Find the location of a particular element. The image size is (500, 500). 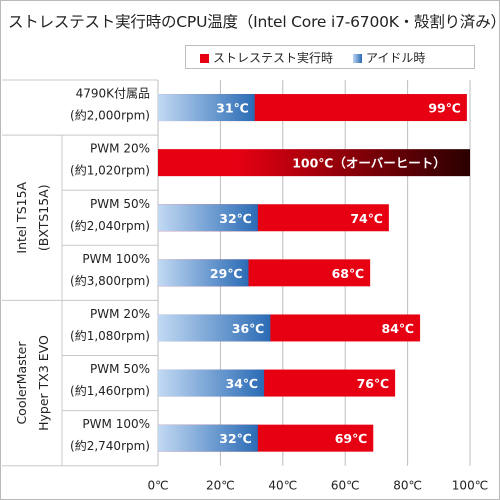

legend-swatch-idle is located at coordinates (357, 58).